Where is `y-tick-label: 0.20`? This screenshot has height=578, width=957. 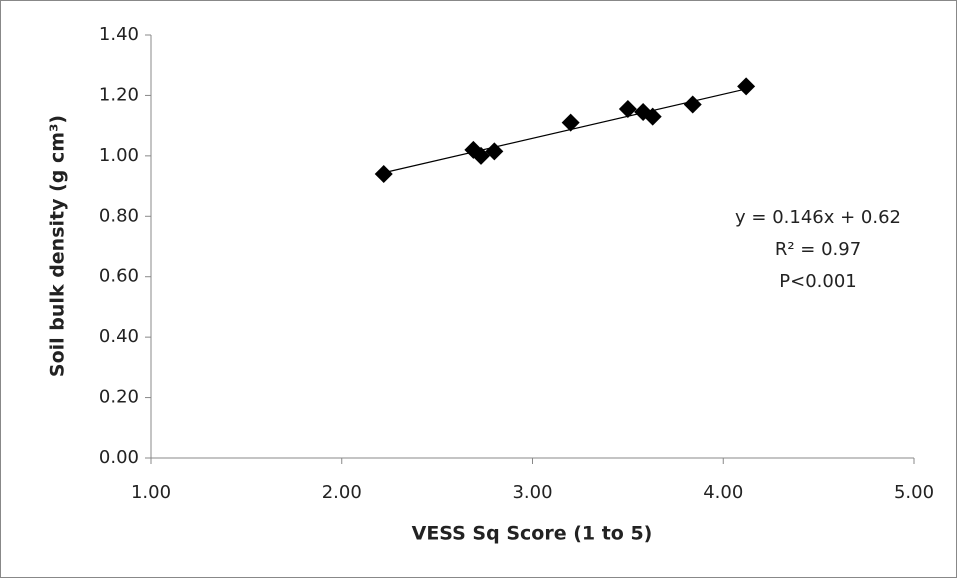
y-tick-label: 0.20 is located at coordinates (119, 397).